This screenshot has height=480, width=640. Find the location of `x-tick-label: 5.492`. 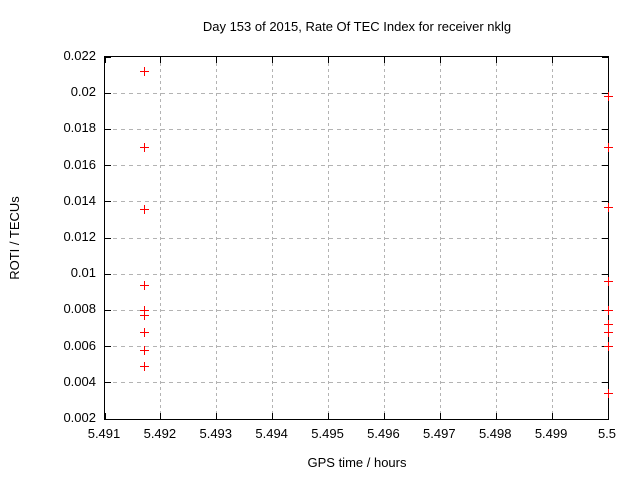

x-tick-label: 5.492 is located at coordinates (160, 433).